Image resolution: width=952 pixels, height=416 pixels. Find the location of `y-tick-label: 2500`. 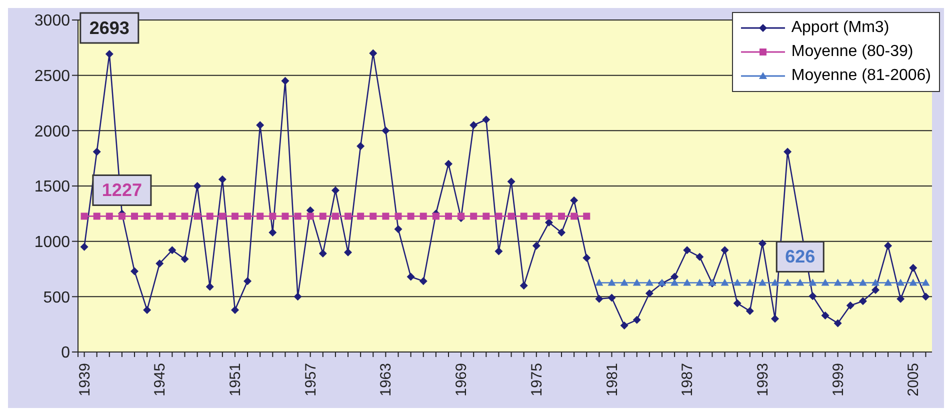

y-tick-label: 2500 is located at coordinates (52, 77).